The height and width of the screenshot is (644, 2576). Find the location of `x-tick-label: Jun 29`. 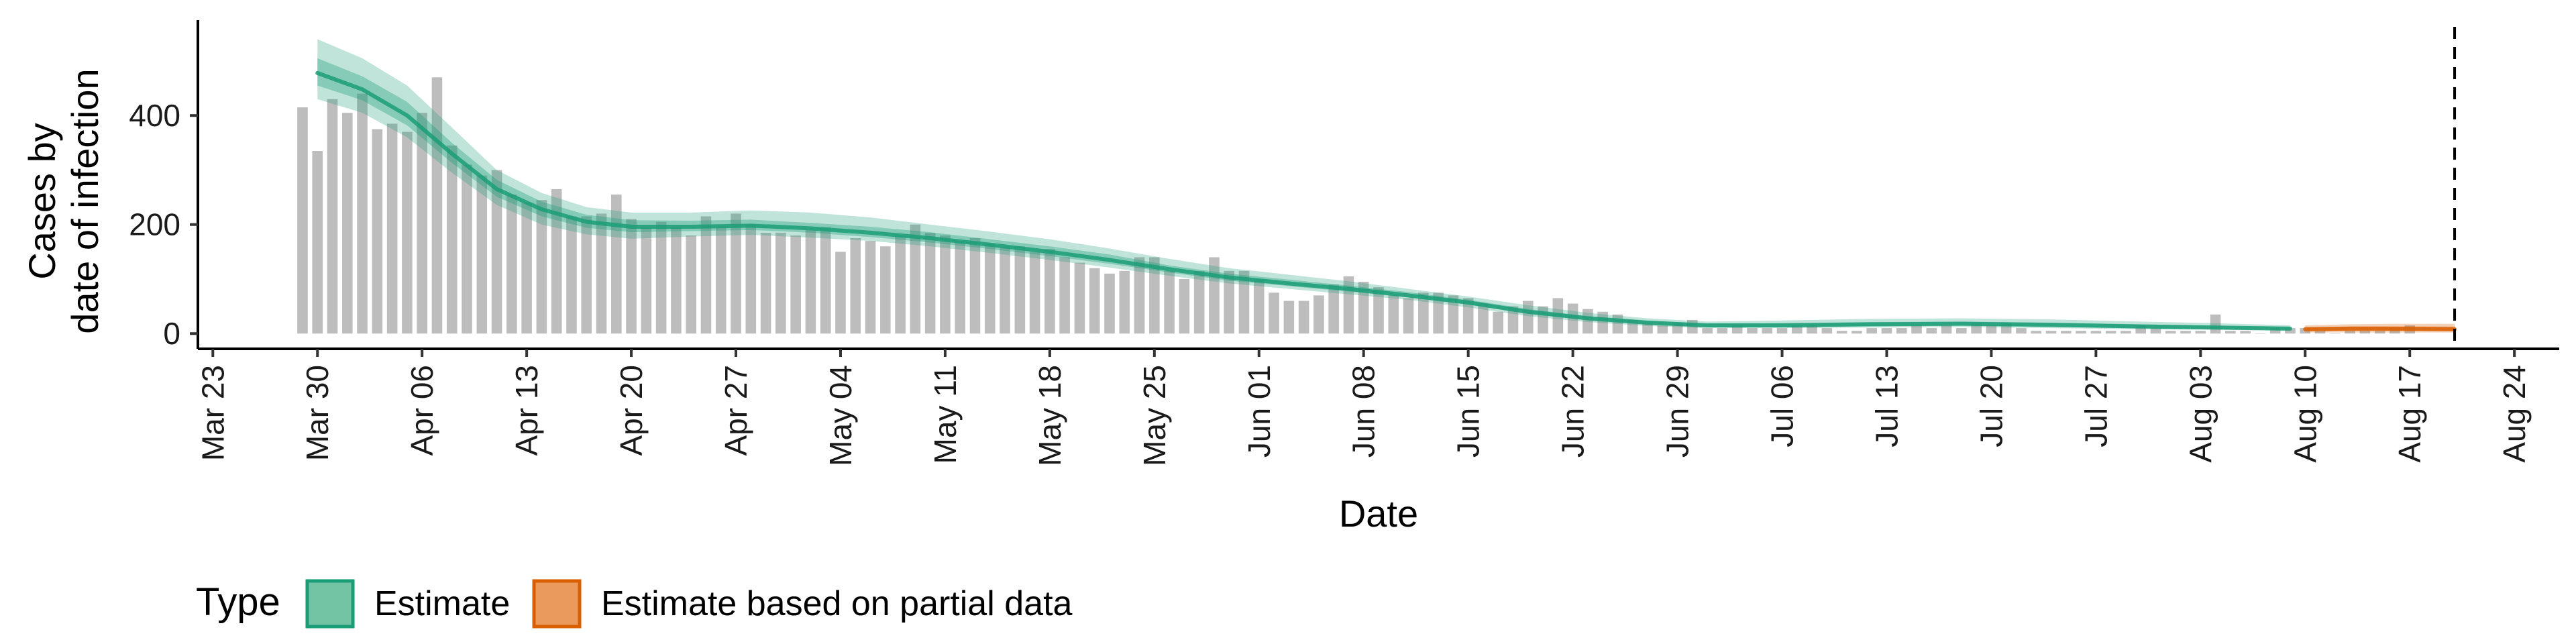

x-tick-label: Jun 29 is located at coordinates (1677, 411).